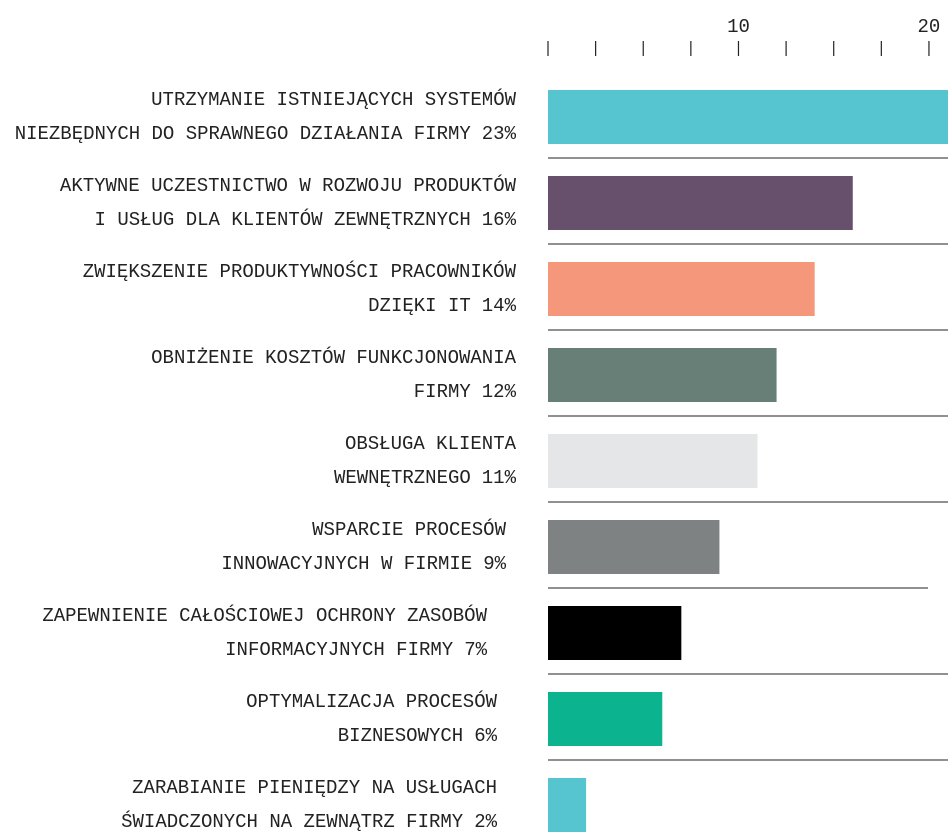 The image size is (948, 839). Describe the element at coordinates (929, 27) in the screenshot. I see `x-tick-label: 20` at that location.